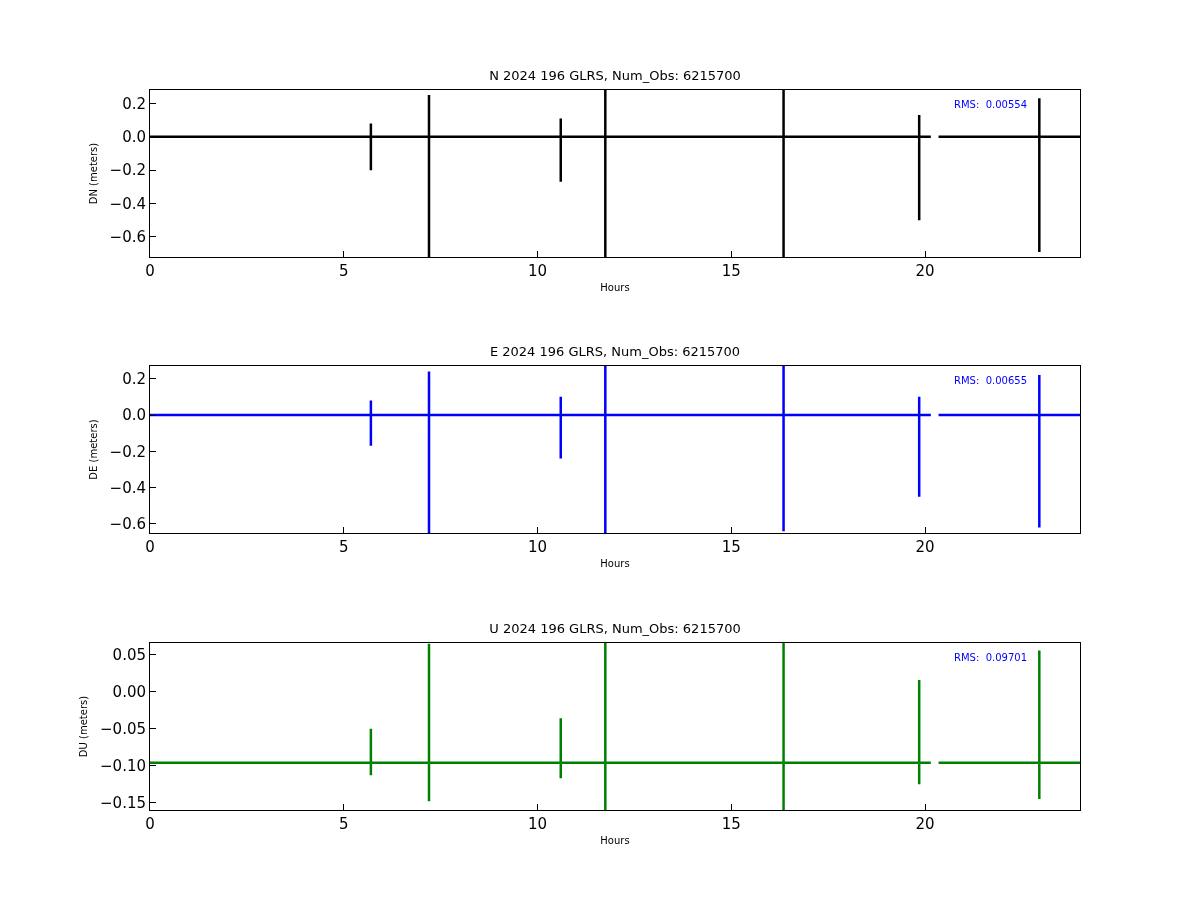 The width and height of the screenshot is (1200, 900). What do you see at coordinates (93, 449) in the screenshot?
I see `y-axis-title: DE (meters)` at bounding box center [93, 449].